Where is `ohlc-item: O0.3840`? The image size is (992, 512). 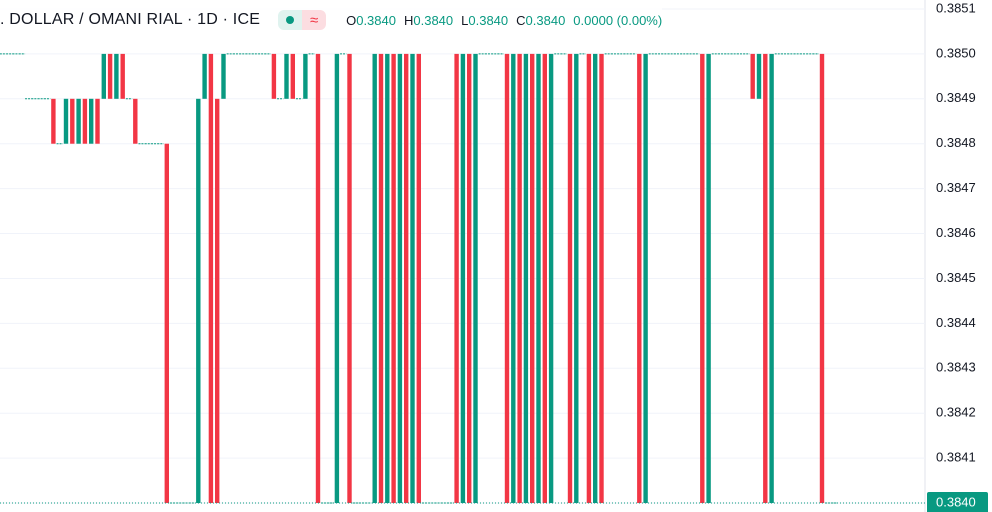 ohlc-item: O0.3840 is located at coordinates (371, 20).